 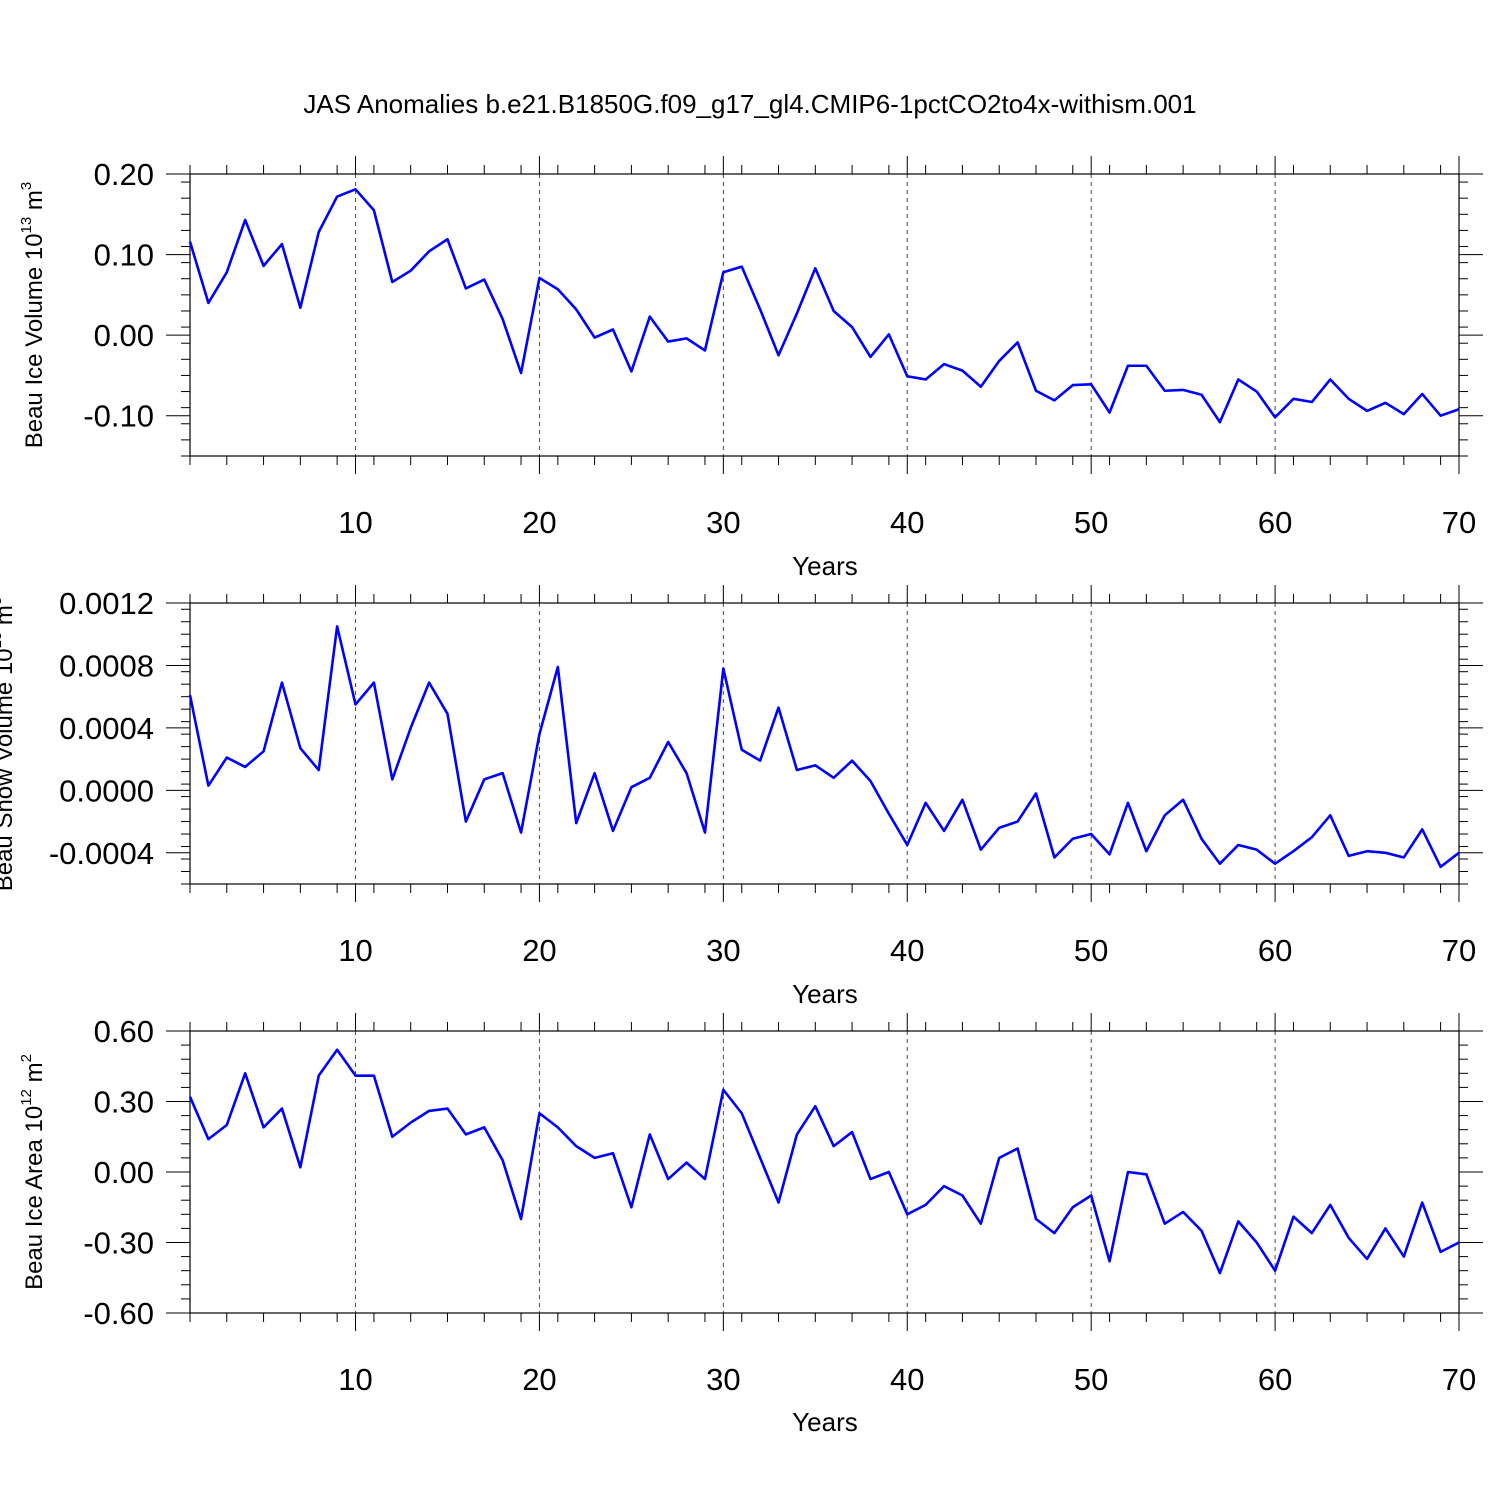 What do you see at coordinates (33, 1172) in the screenshot?
I see `y-axis-label: Beau Ice Area 1012 m2` at bounding box center [33, 1172].